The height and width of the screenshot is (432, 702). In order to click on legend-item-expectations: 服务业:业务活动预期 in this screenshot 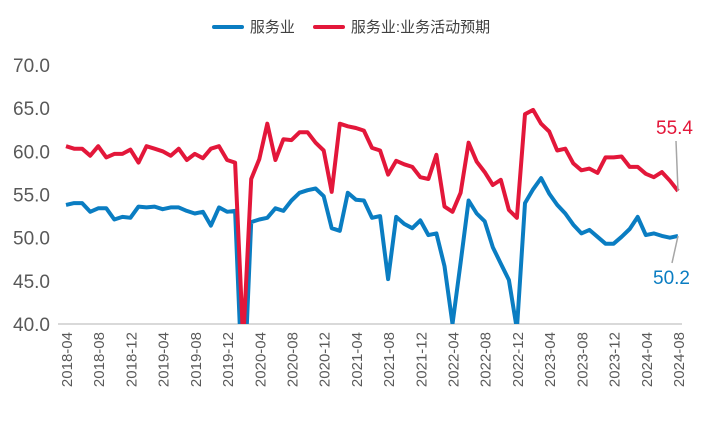, I will do `click(401, 26)`.